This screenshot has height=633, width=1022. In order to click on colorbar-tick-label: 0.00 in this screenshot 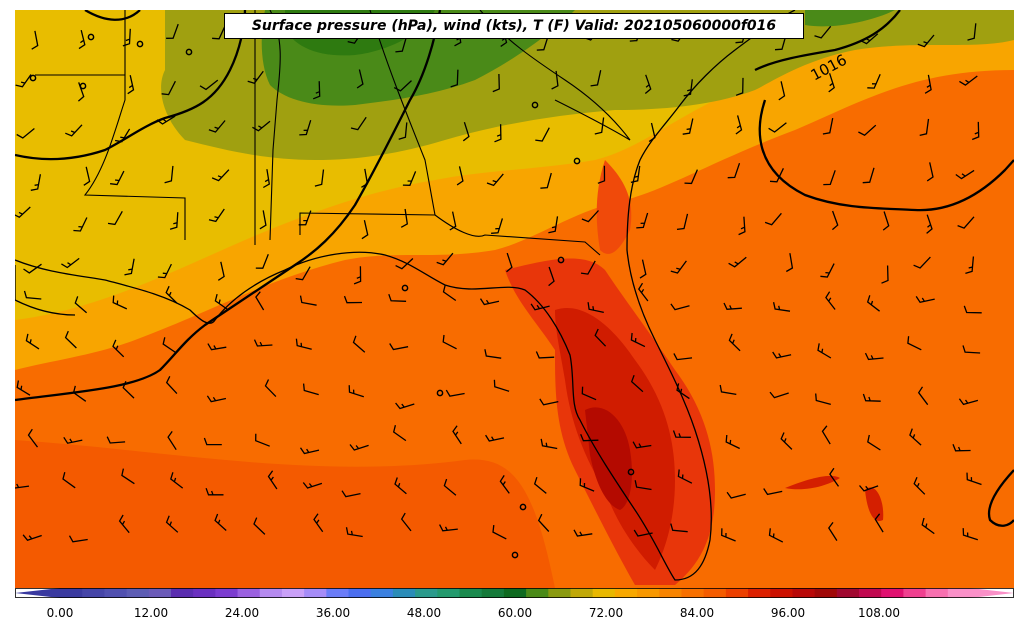, I will do `click(60, 613)`.